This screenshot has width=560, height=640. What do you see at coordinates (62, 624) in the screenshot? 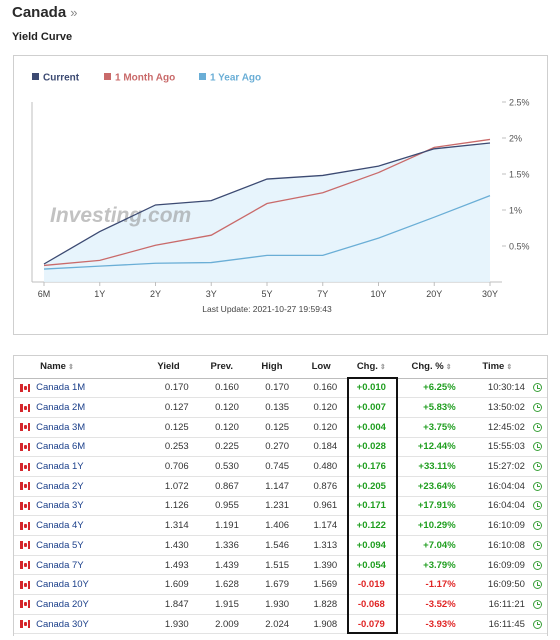
I see `bond-name-link: Canada 30Y` at bounding box center [62, 624].